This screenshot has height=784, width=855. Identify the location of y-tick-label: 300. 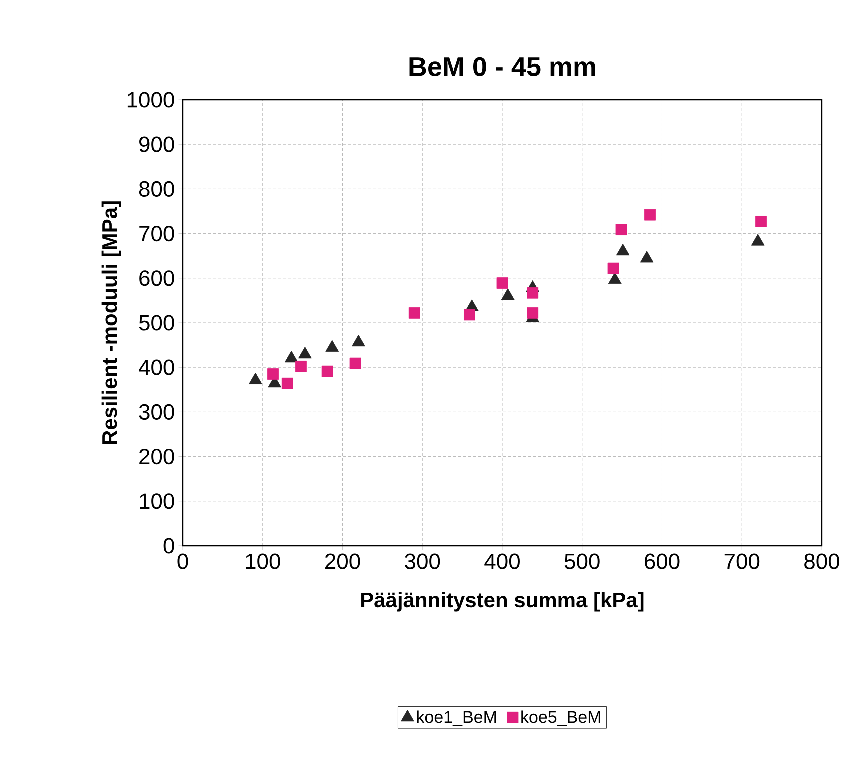
(156, 412).